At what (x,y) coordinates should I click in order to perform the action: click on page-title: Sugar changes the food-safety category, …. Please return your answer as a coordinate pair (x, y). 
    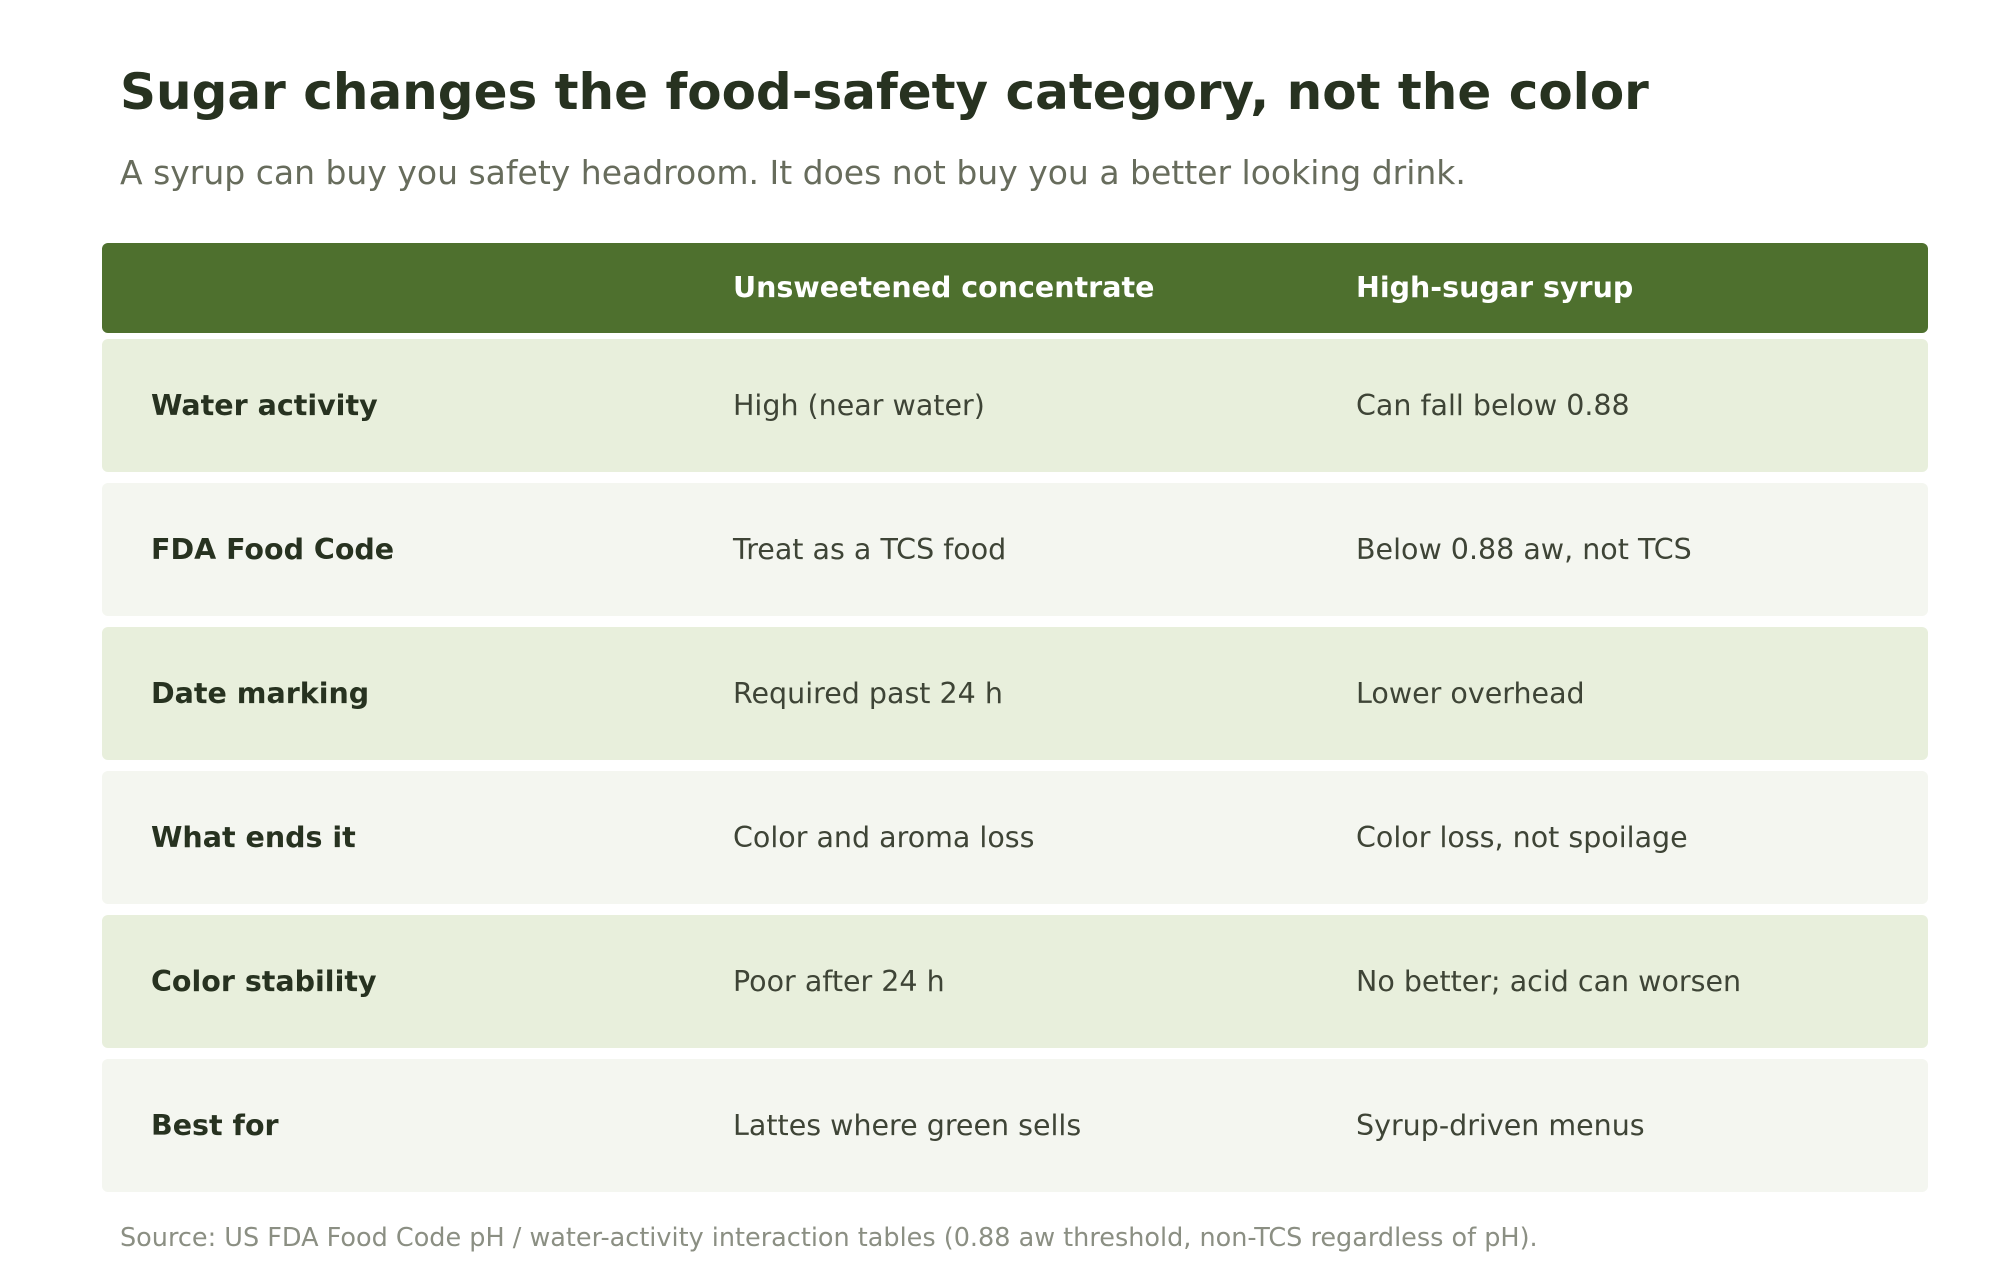
    Looking at the image, I should click on (884, 92).